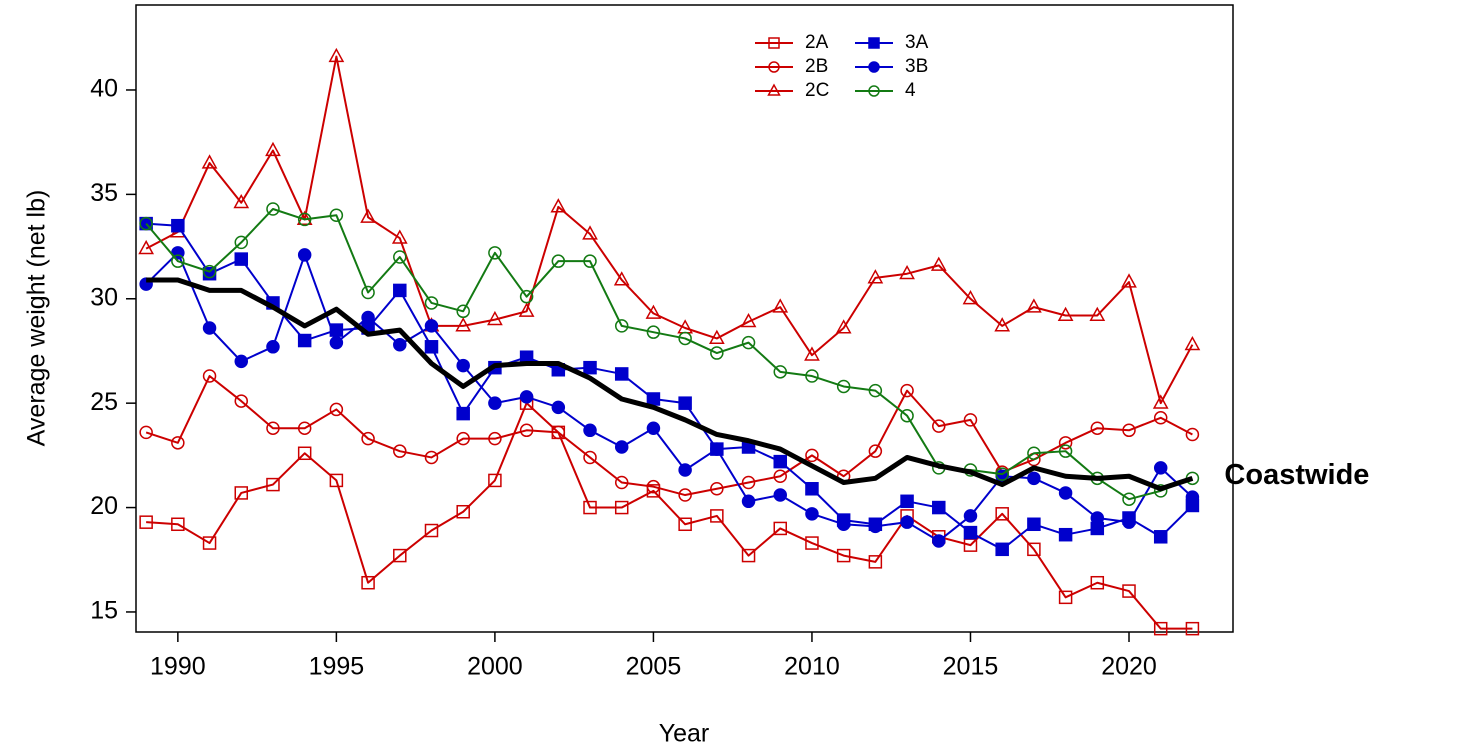  I want to click on series-label: Coastwide, so click(1296, 475).